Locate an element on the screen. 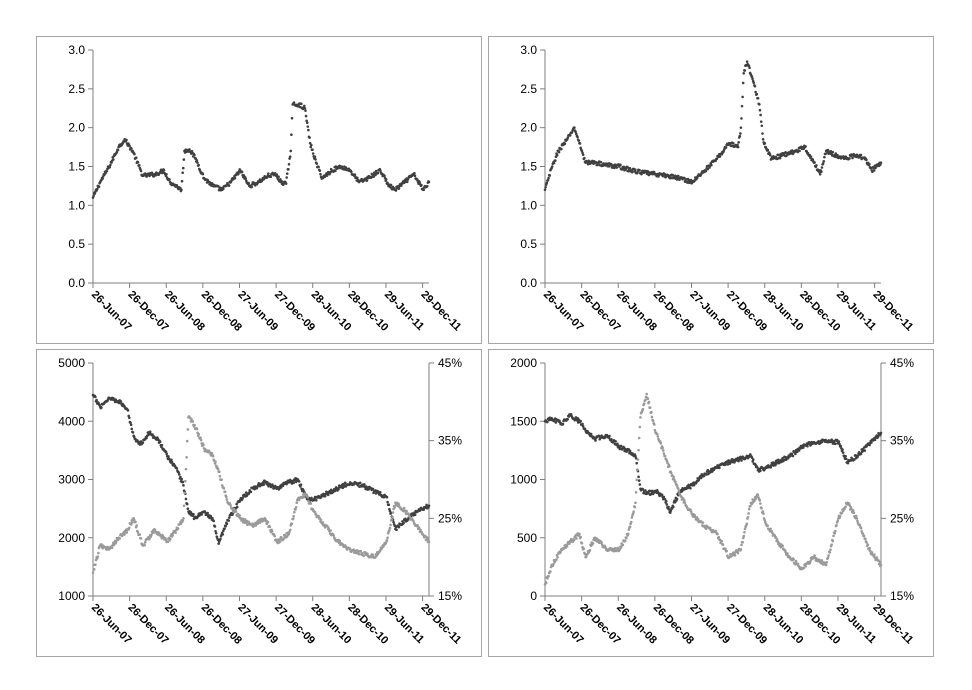 This screenshot has width=972, height=690. y2-tick-label: 25% is located at coordinates (450, 518).